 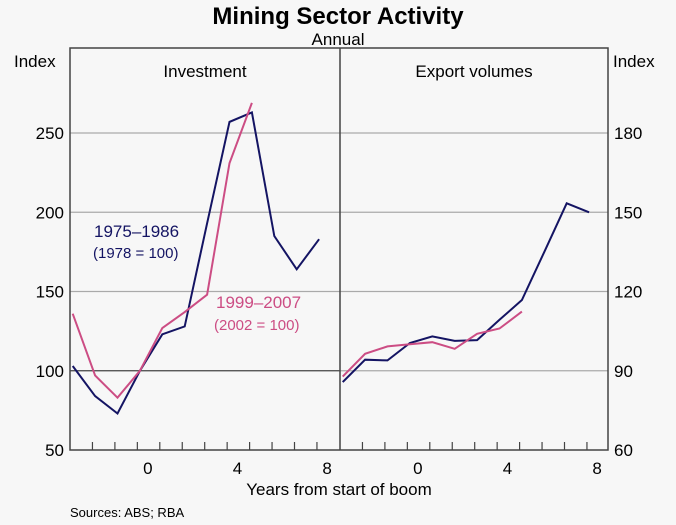 I want to click on y-tick-label: 200, so click(x=50, y=212).